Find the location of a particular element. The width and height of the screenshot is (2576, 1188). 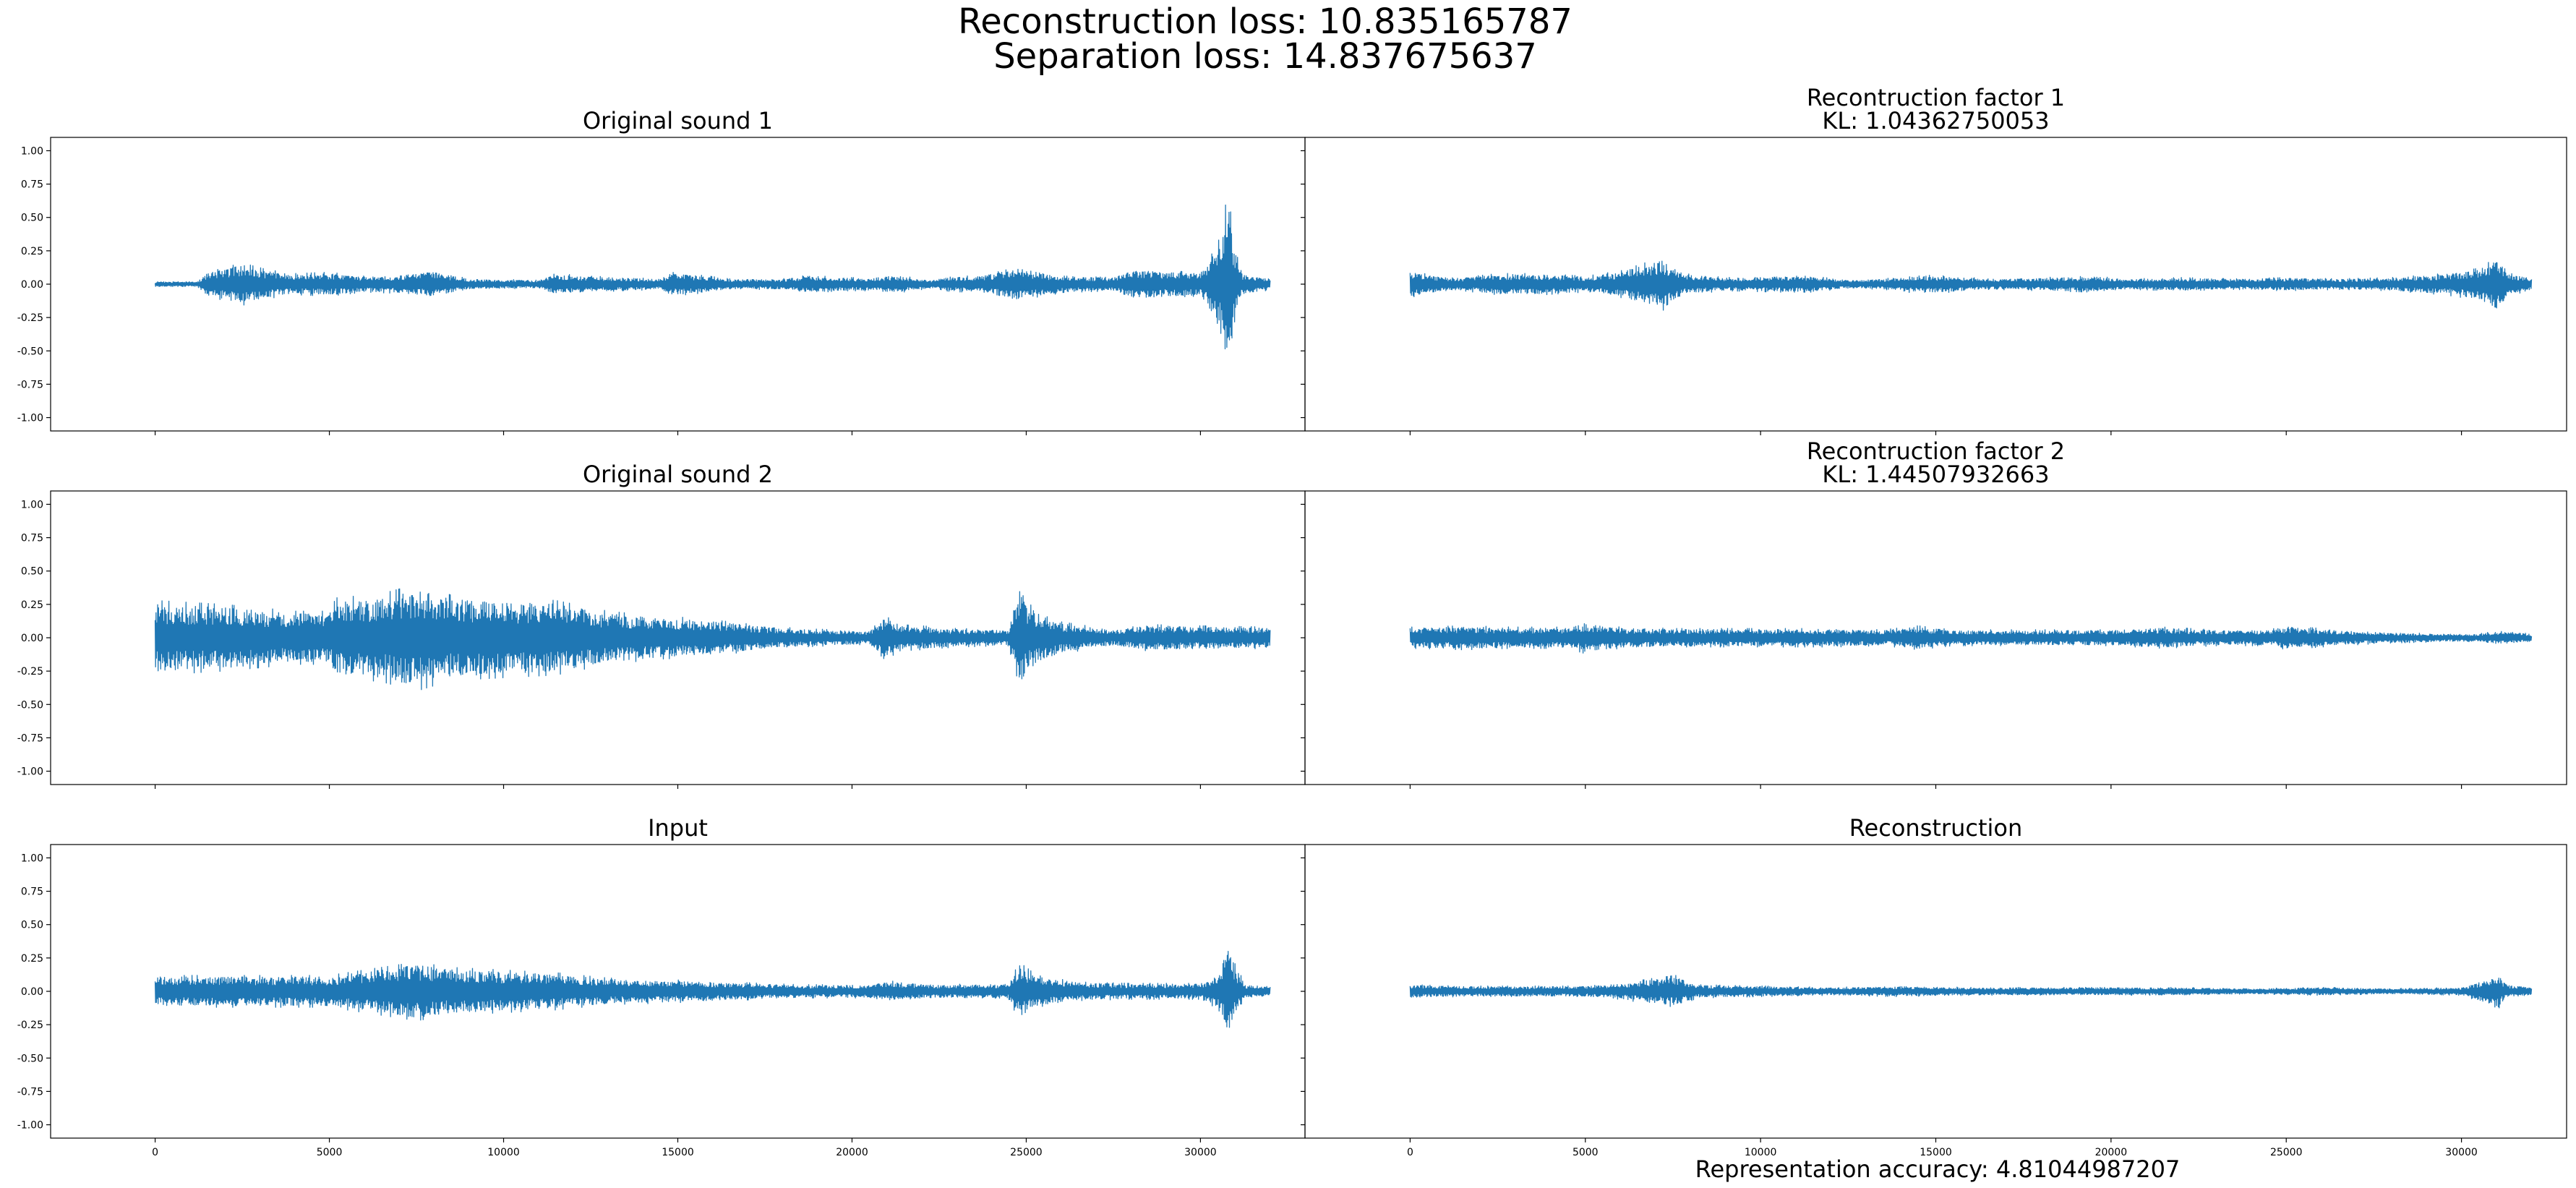

subplot-title-recontruction-factor-1: Recontruction factor 1 is located at coordinates (1936, 97).